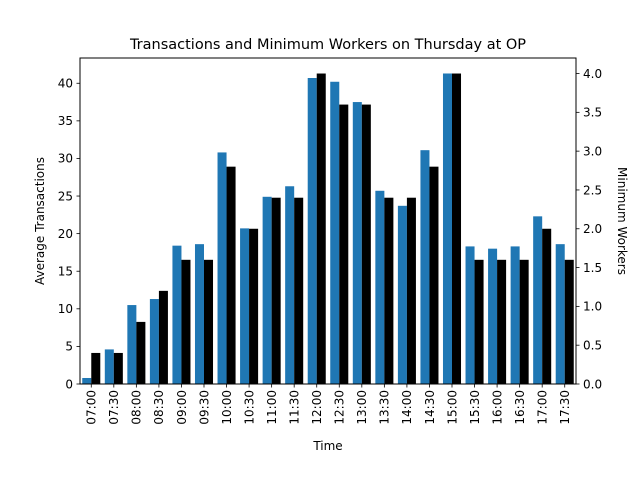 This screenshot has height=480, width=640. What do you see at coordinates (622, 221) in the screenshot?
I see `y-axis-right-title: Minimum Workers` at bounding box center [622, 221].